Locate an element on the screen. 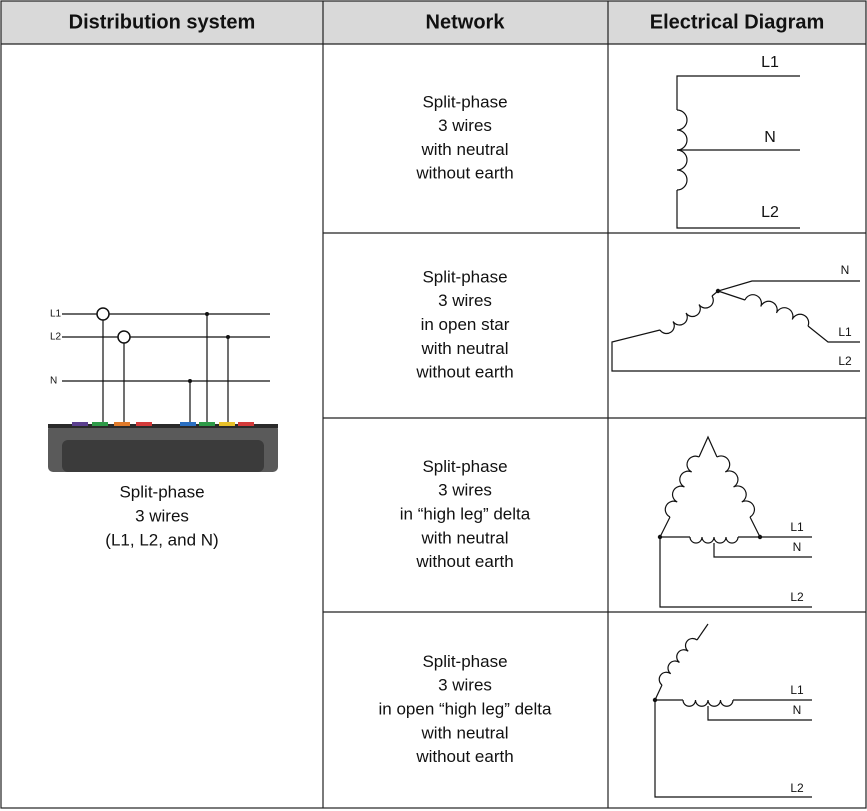  cell-text: in open “high leg” delta is located at coordinates (466, 708).